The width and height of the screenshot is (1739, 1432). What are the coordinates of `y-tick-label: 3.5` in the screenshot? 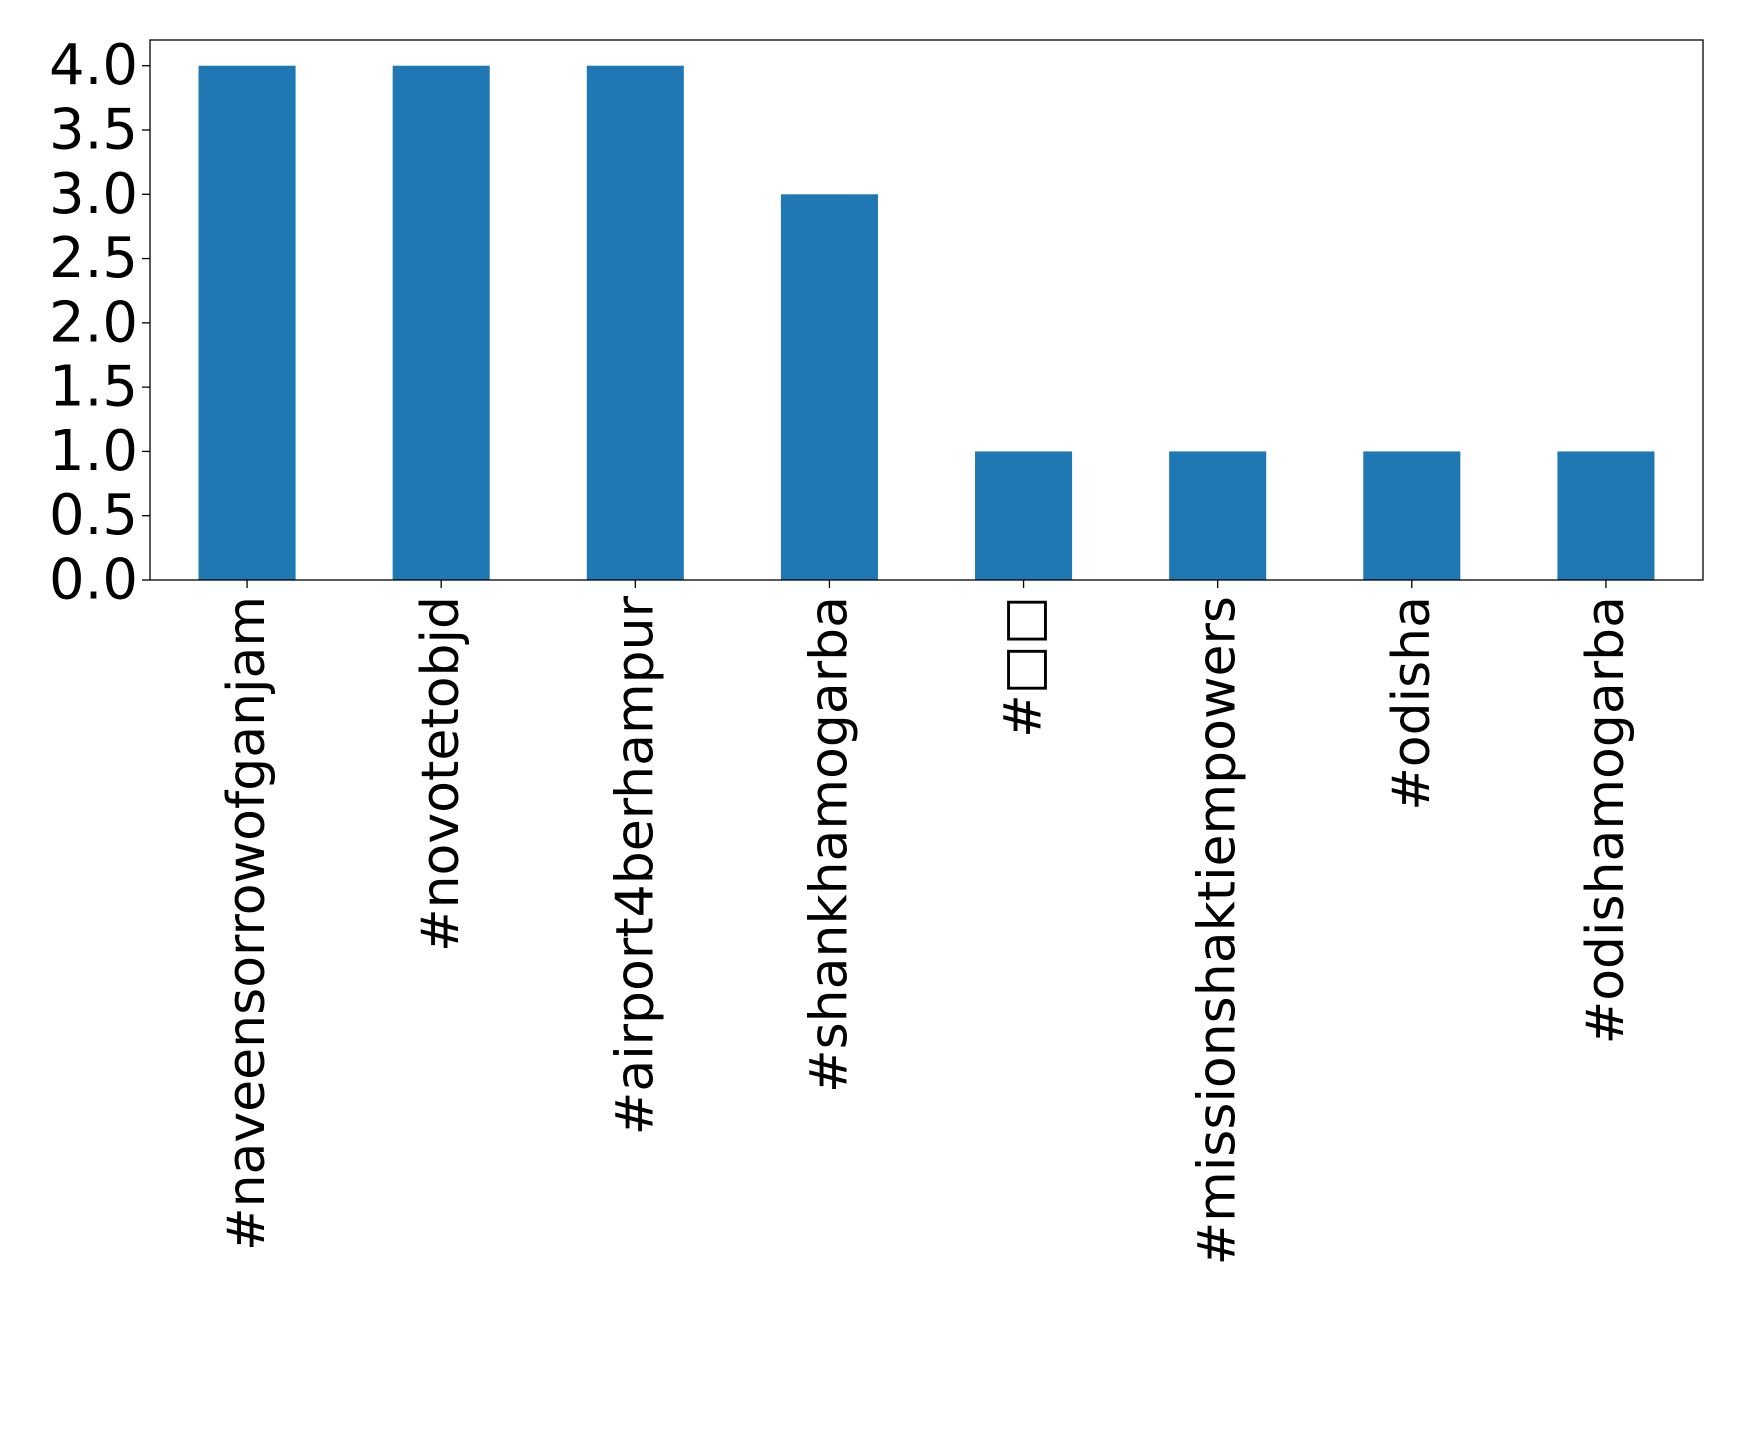 It's located at (93, 130).